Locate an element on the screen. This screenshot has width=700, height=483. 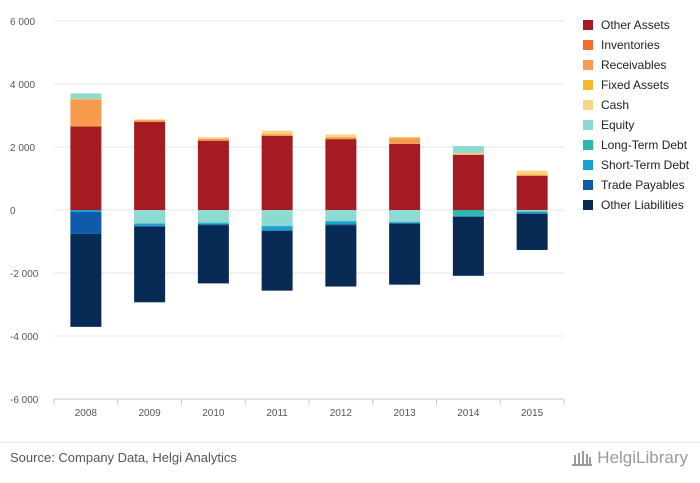
bar-segment-short-term-debt-2013 is located at coordinates (405, 222).